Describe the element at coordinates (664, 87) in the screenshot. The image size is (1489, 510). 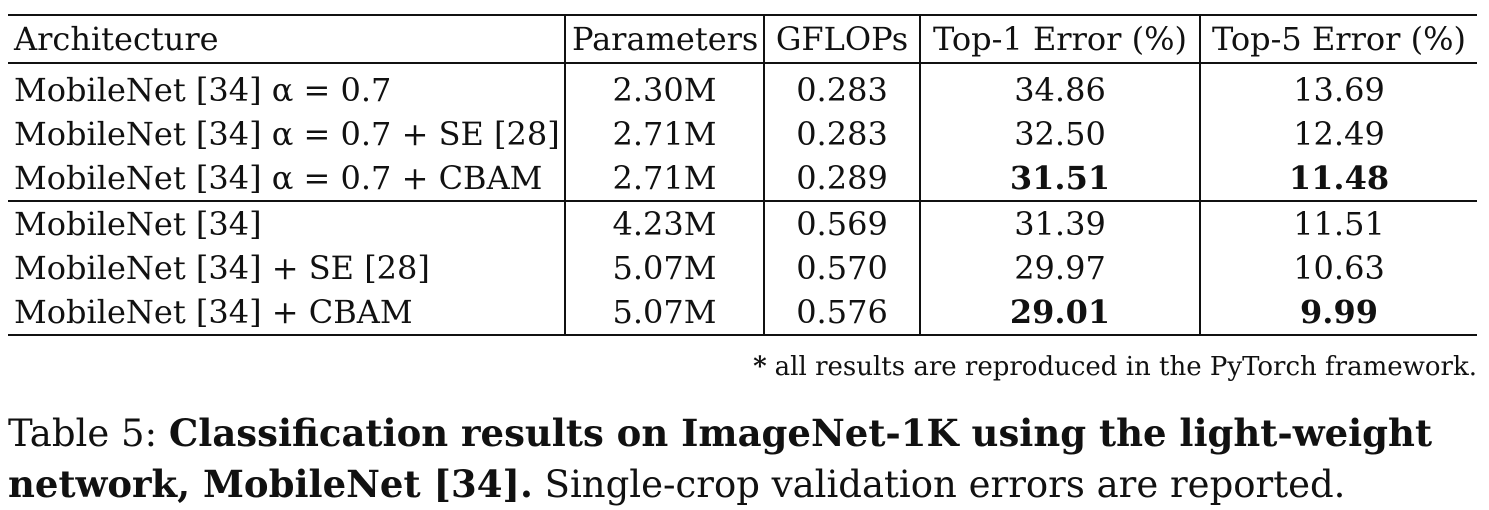
I see `cell-parameters: 2.30M` at that location.